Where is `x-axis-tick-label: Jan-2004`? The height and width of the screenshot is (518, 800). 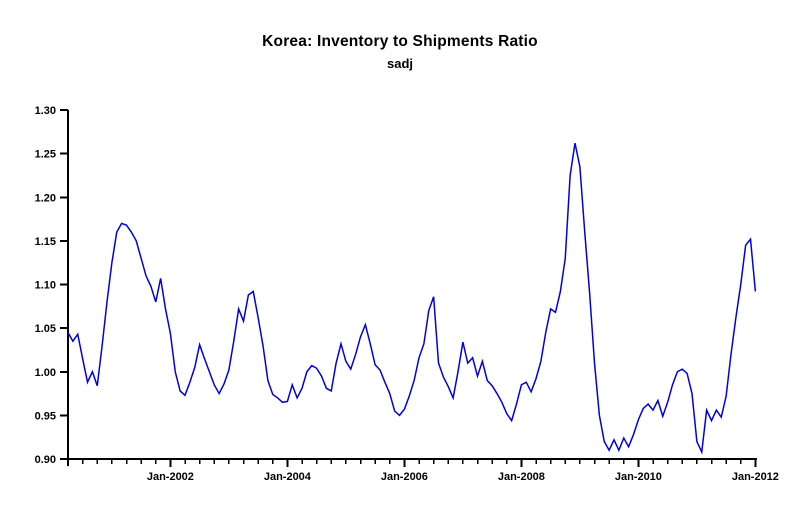 x-axis-tick-label: Jan-2004 is located at coordinates (288, 477).